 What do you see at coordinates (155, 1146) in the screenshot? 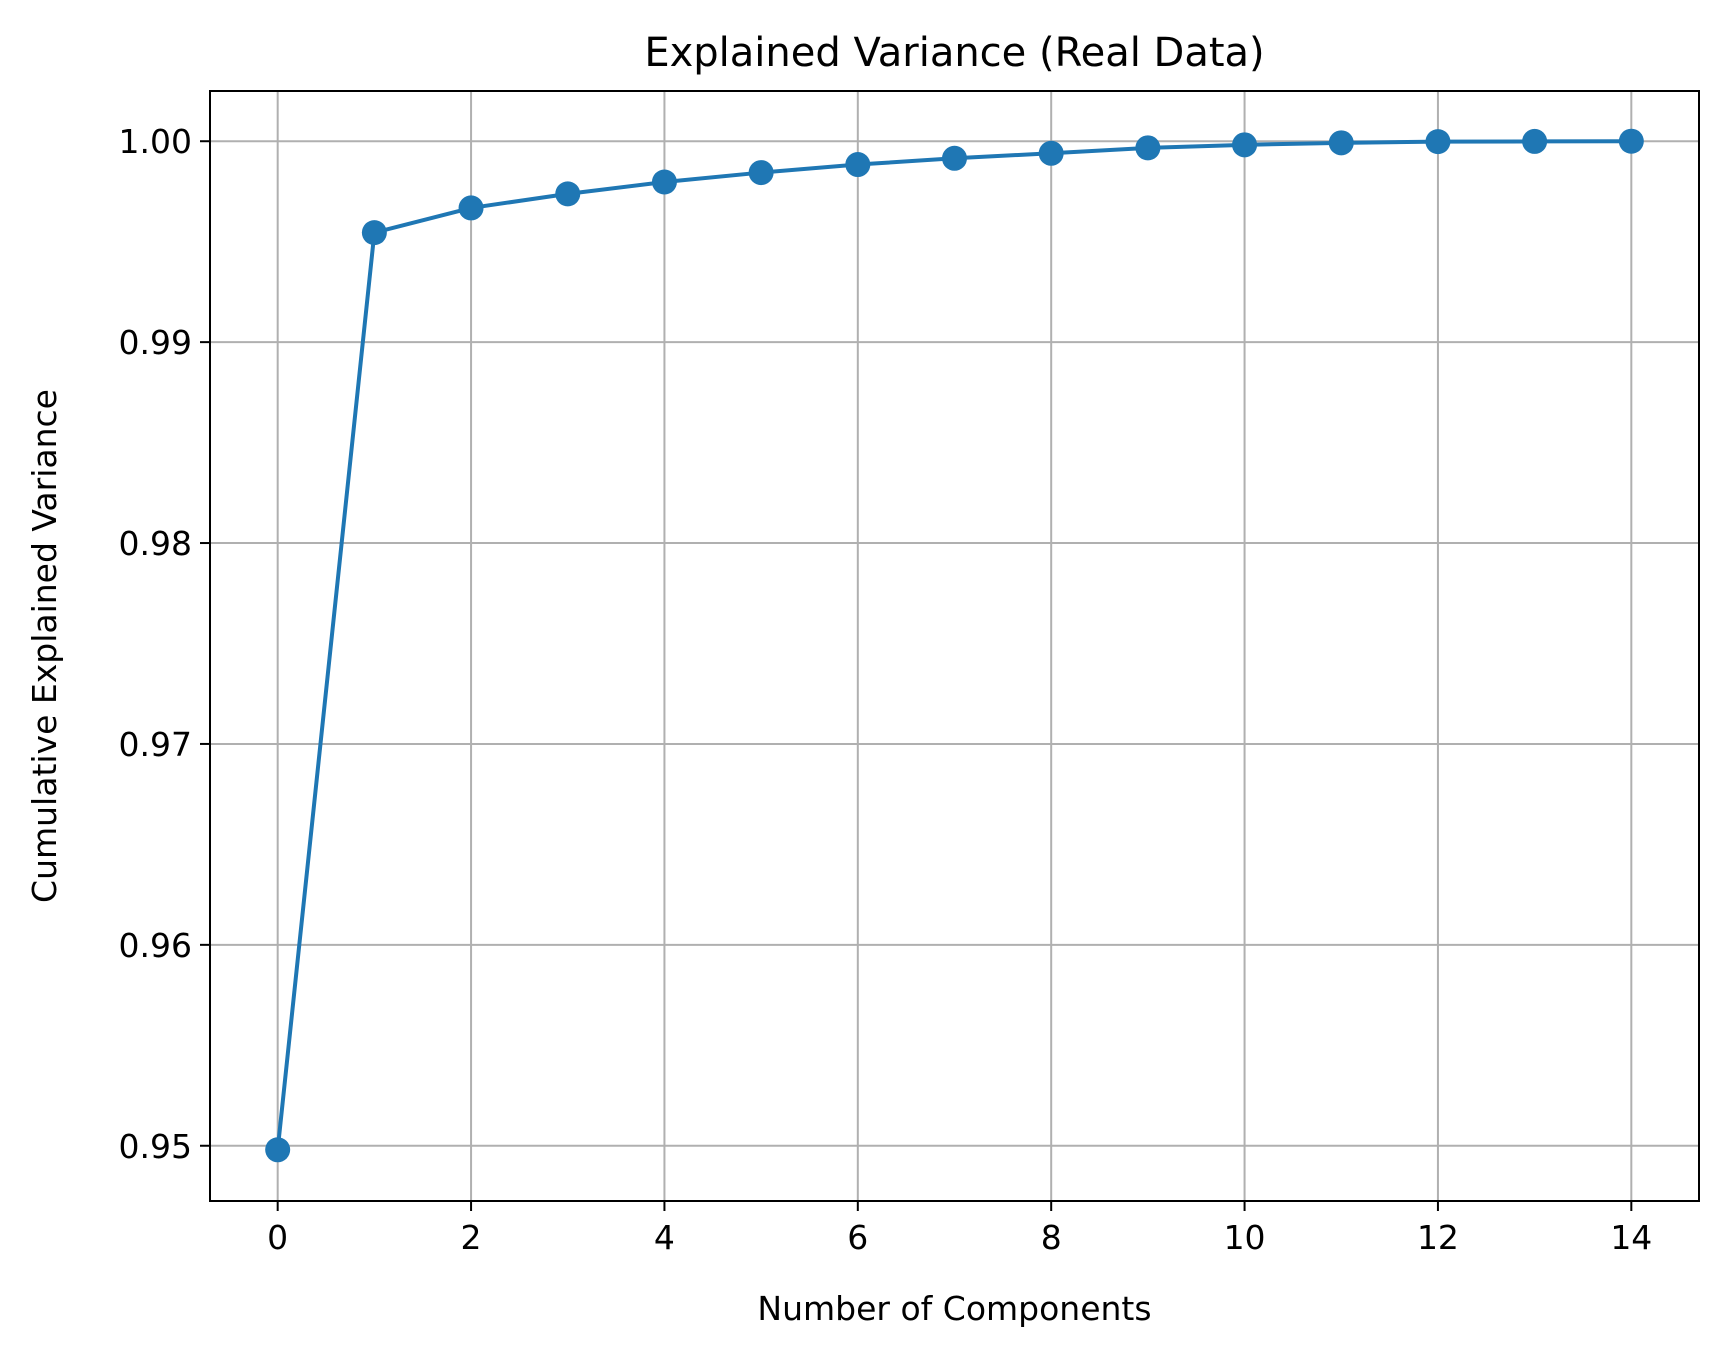
I see `y-tick-label: 0.95` at bounding box center [155, 1146].